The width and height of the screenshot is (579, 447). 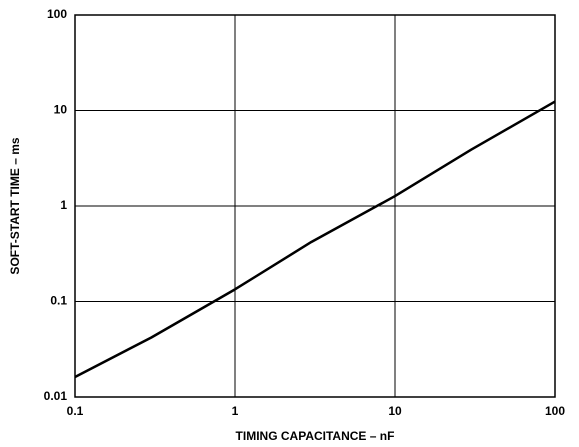 I want to click on x-tick-label: 100, so click(x=555, y=411).